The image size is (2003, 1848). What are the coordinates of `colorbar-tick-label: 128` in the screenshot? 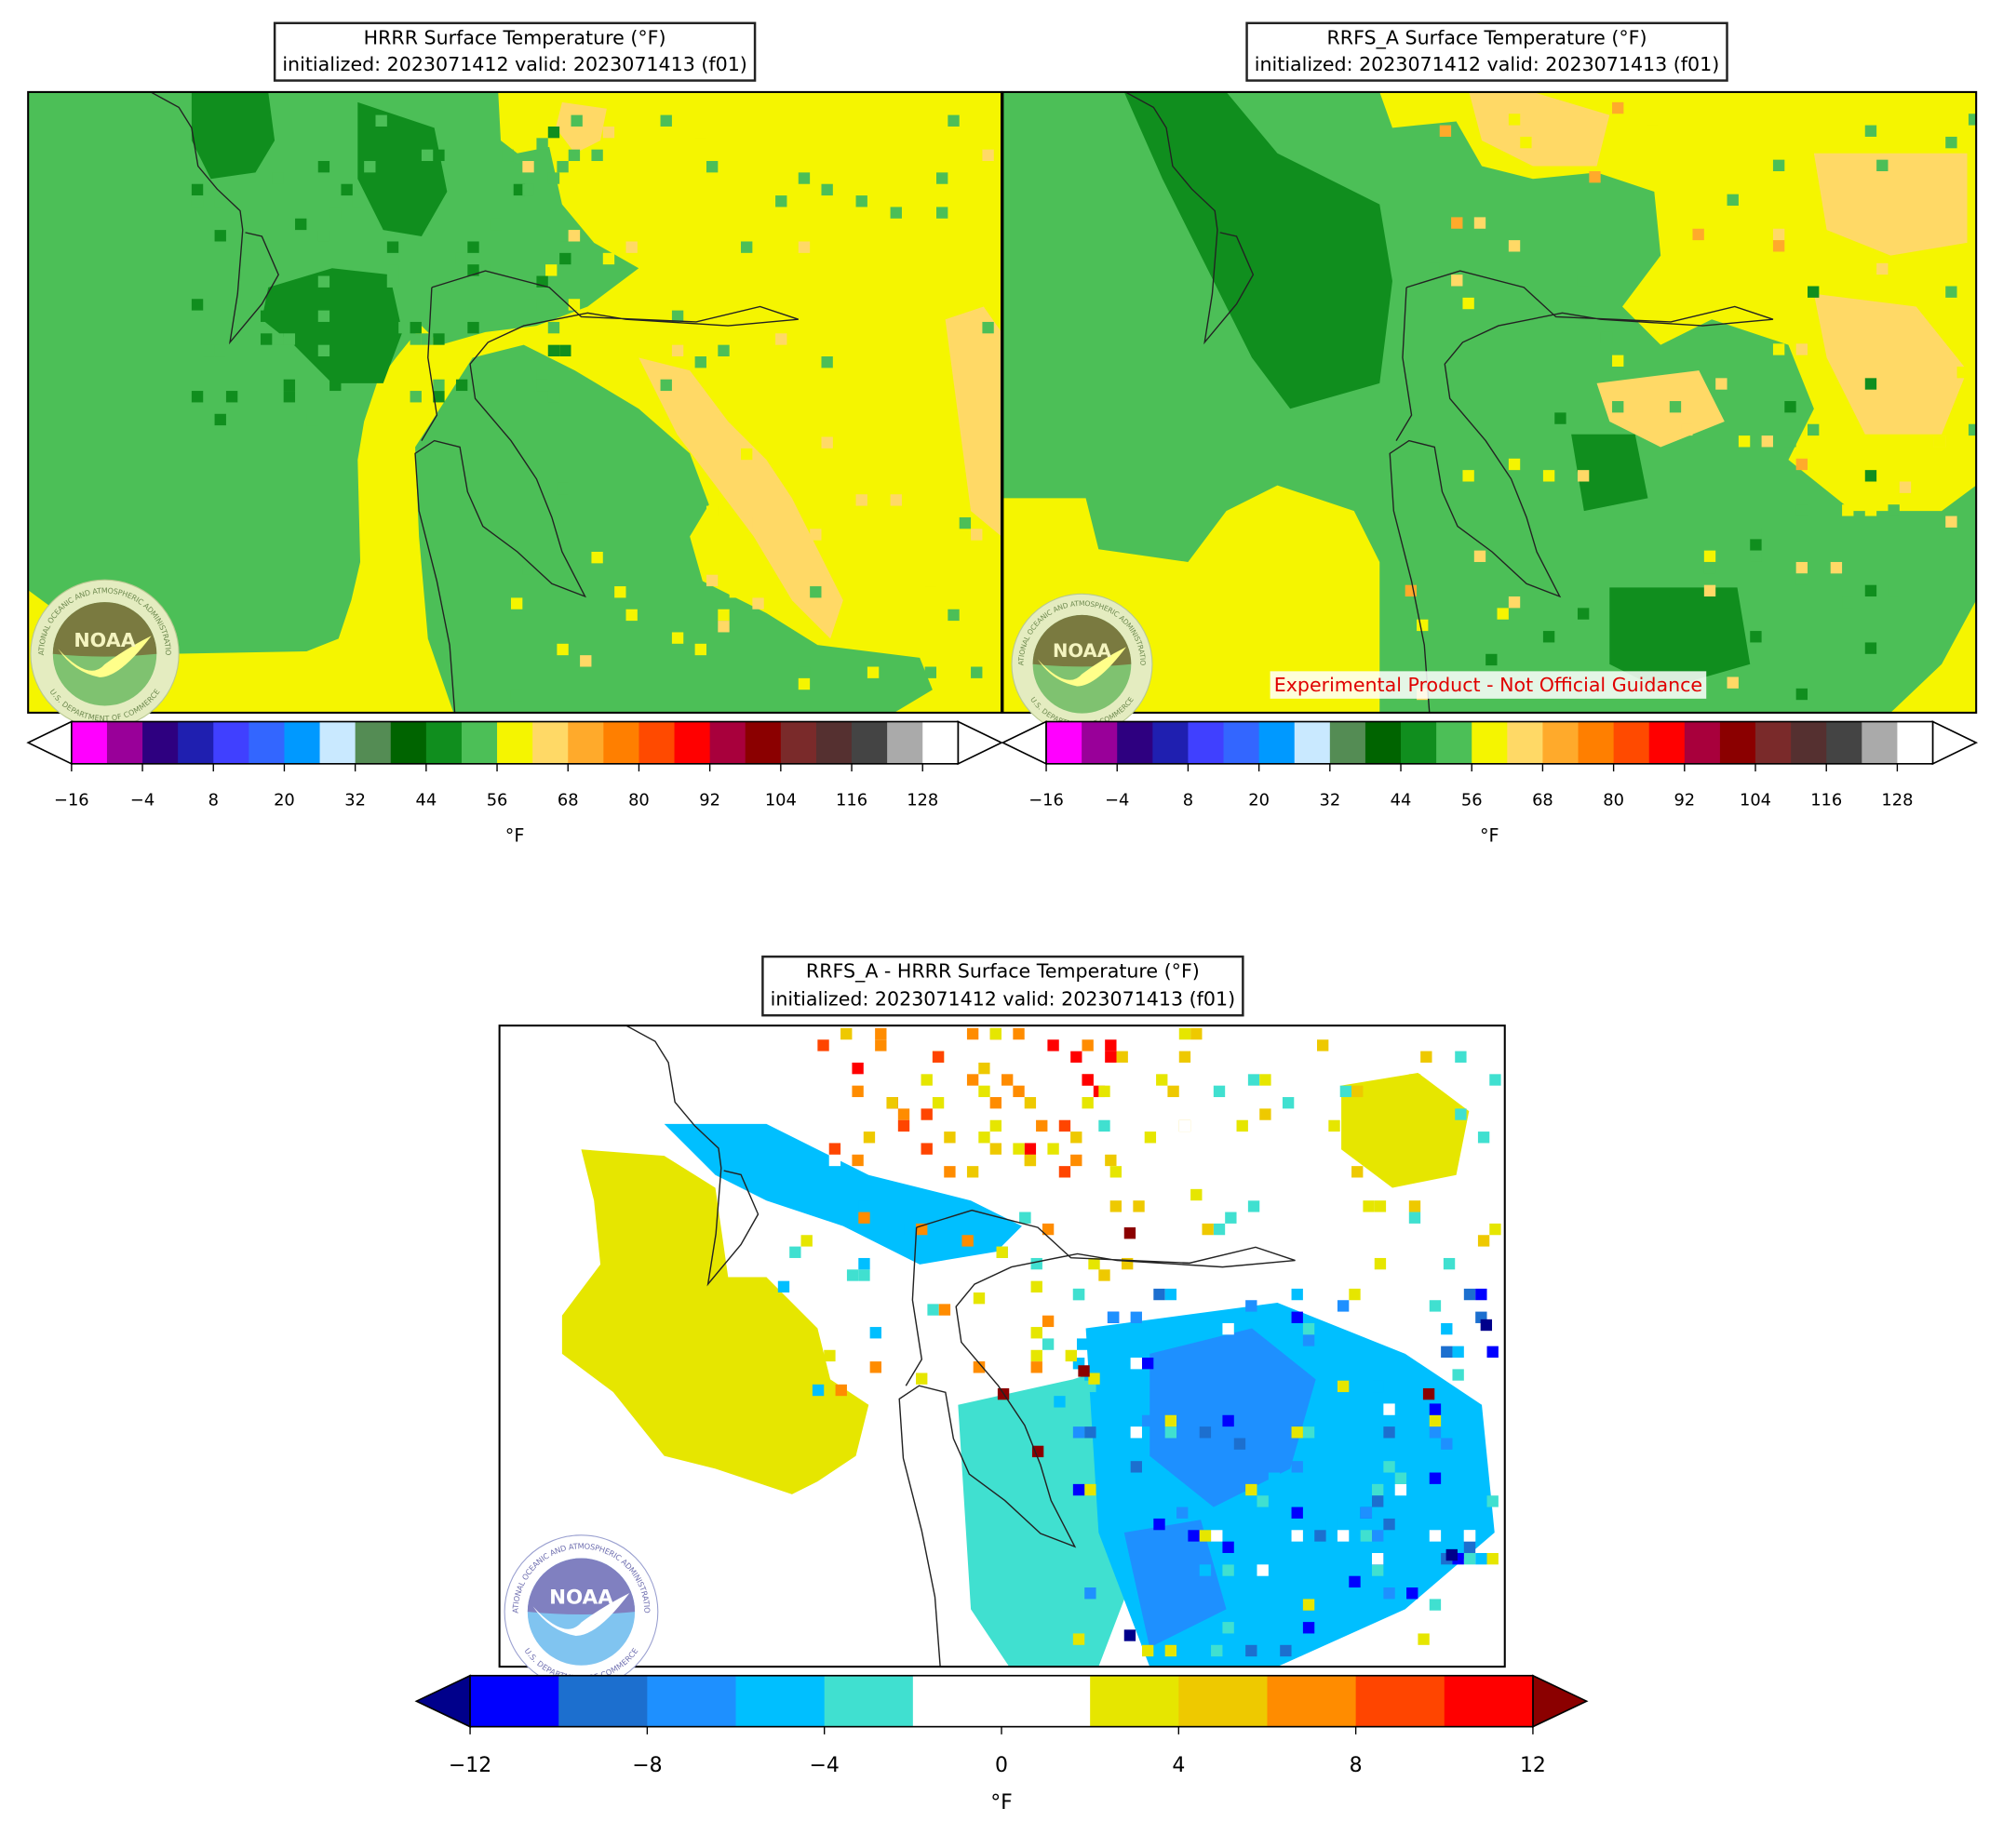 It's located at (922, 800).